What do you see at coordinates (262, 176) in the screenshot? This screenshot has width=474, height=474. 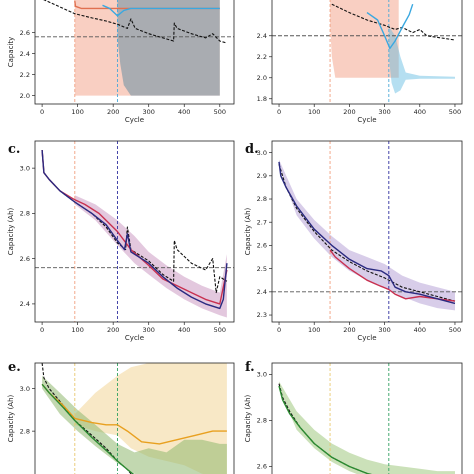 I see `y-tick-label: 2.9` at bounding box center [262, 176].